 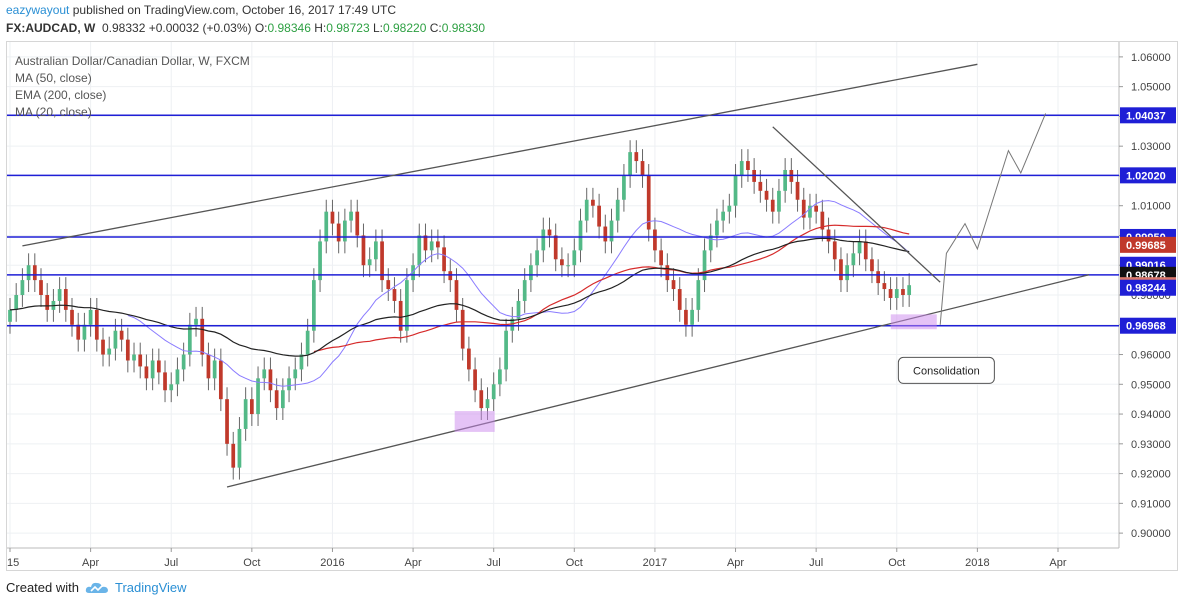 What do you see at coordinates (1151, 58) in the screenshot?
I see `y-tick-label: 1.06000` at bounding box center [1151, 58].